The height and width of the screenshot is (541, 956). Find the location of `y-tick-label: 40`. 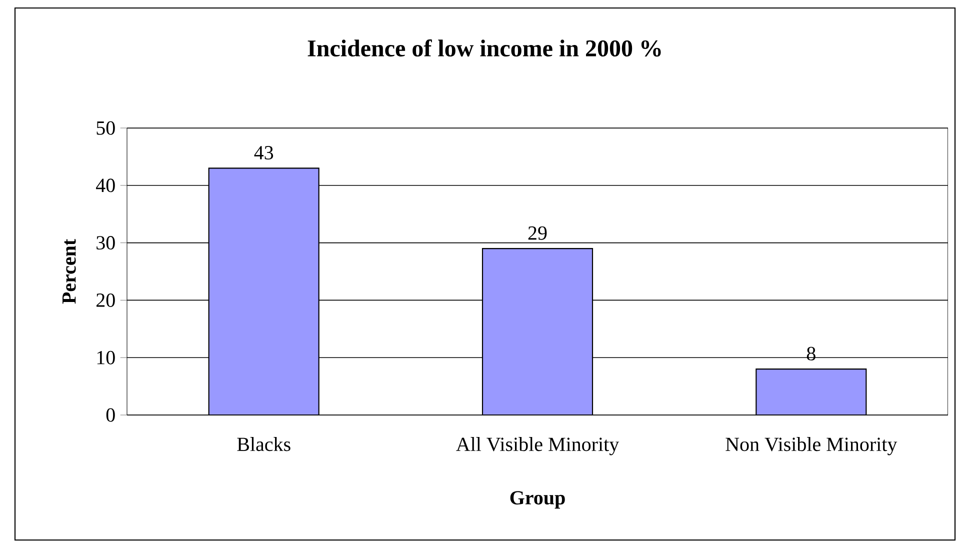

y-tick-label: 40 is located at coordinates (105, 185).